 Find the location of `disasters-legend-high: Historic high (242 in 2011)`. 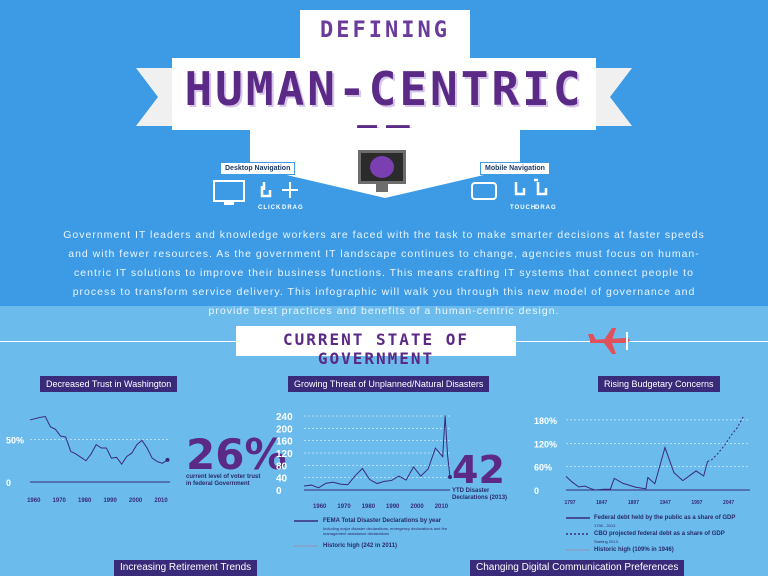

disasters-legend-high: Historic high (242 in 2011) is located at coordinates (360, 546).